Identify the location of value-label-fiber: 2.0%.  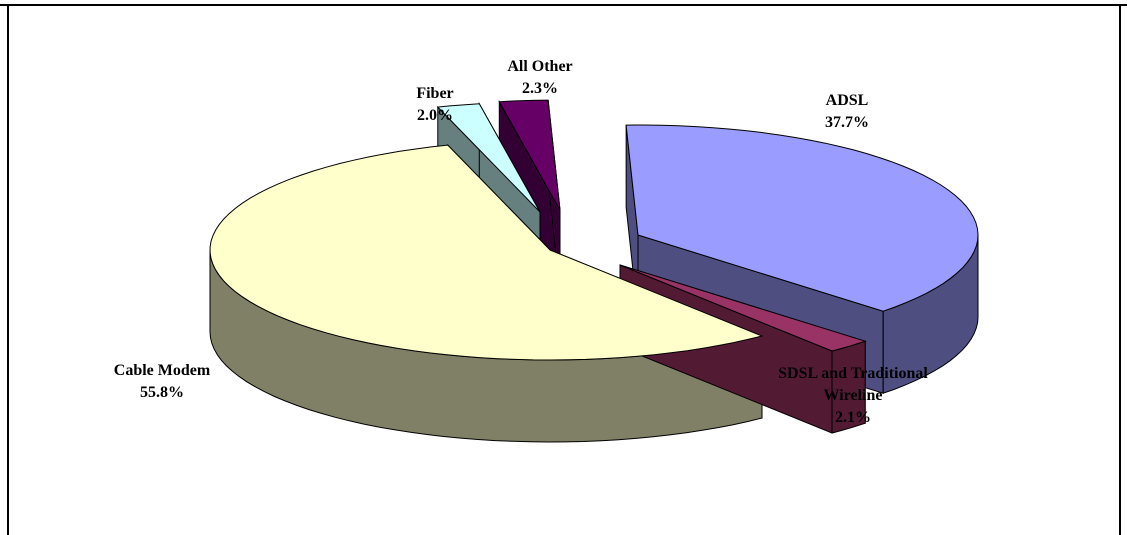
(435, 115).